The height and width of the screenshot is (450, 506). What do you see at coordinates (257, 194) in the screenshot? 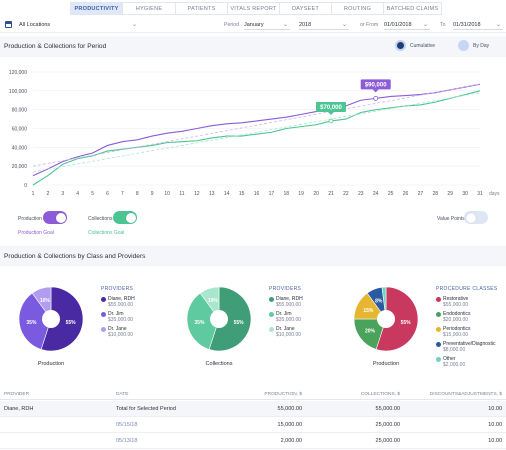
I see `x-tick-label: 16` at bounding box center [257, 194].